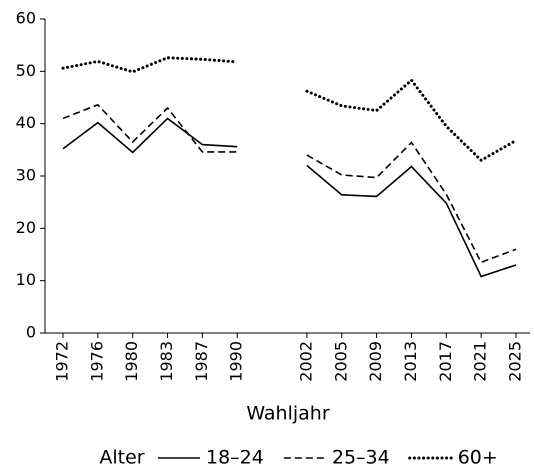  Describe the element at coordinates (96, 361) in the screenshot. I see `x-tick-label: 1976` at that location.